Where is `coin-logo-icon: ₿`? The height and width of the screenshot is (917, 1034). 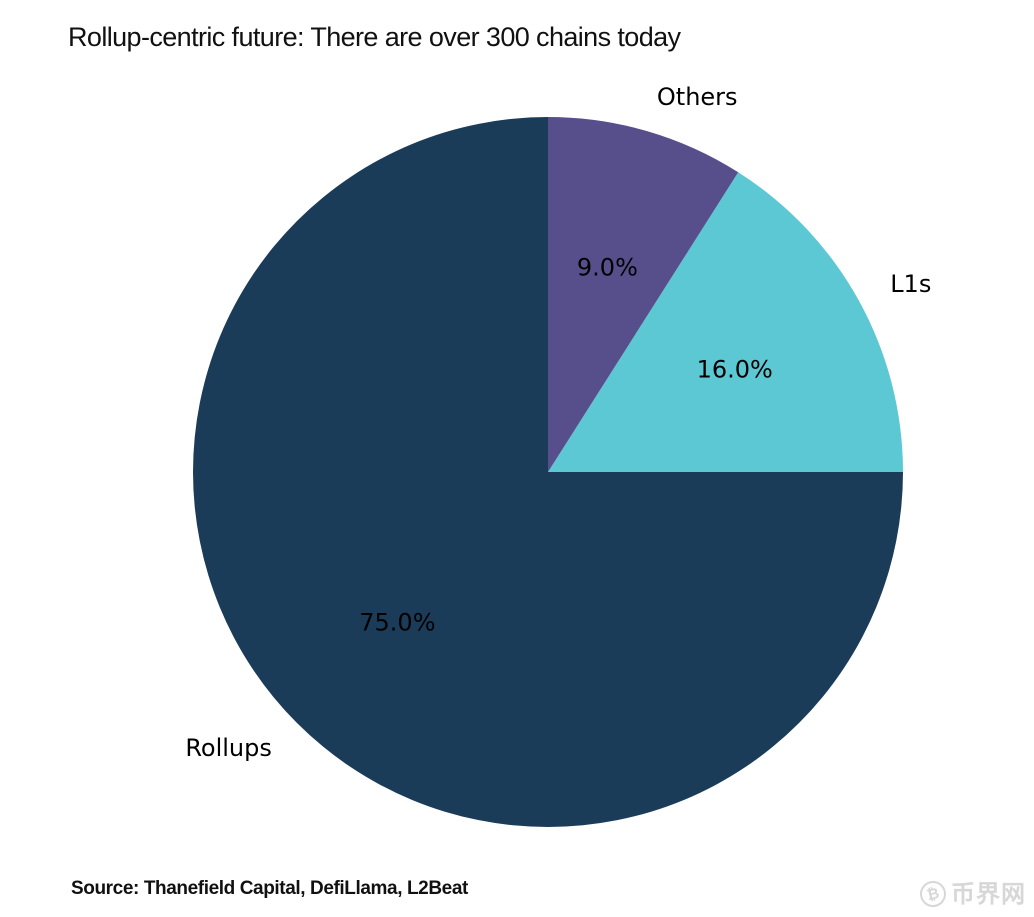
coin-logo-icon: ₿ is located at coordinates (933, 894).